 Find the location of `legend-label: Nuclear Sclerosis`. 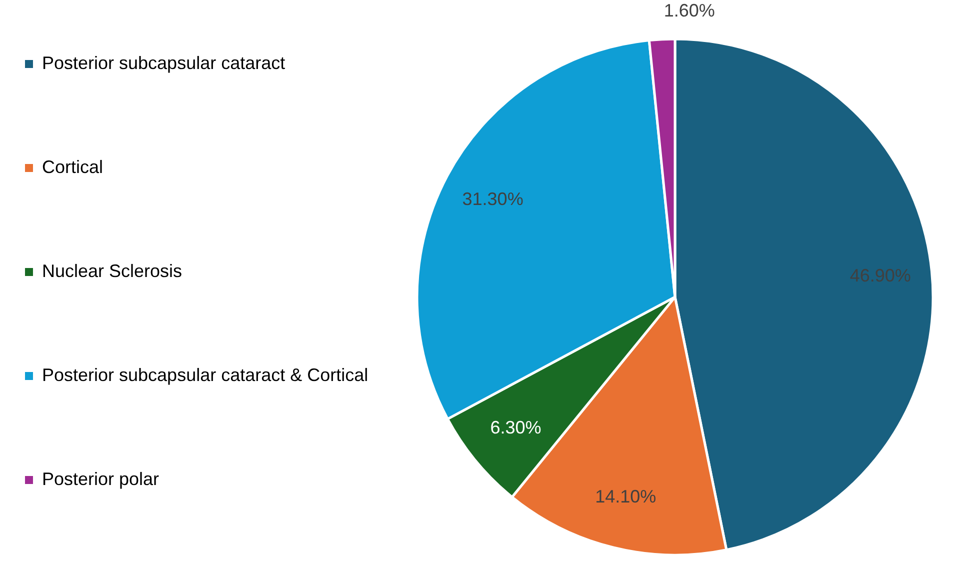

legend-label: Nuclear Sclerosis is located at coordinates (112, 271).